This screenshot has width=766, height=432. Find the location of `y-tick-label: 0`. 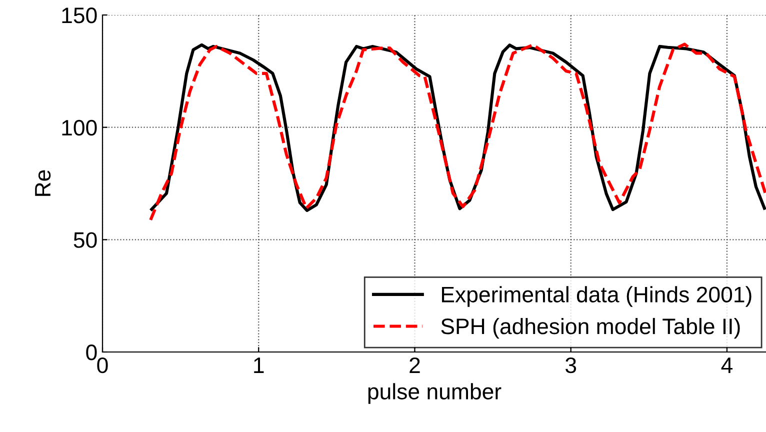

y-tick-label: 0 is located at coordinates (91, 352).